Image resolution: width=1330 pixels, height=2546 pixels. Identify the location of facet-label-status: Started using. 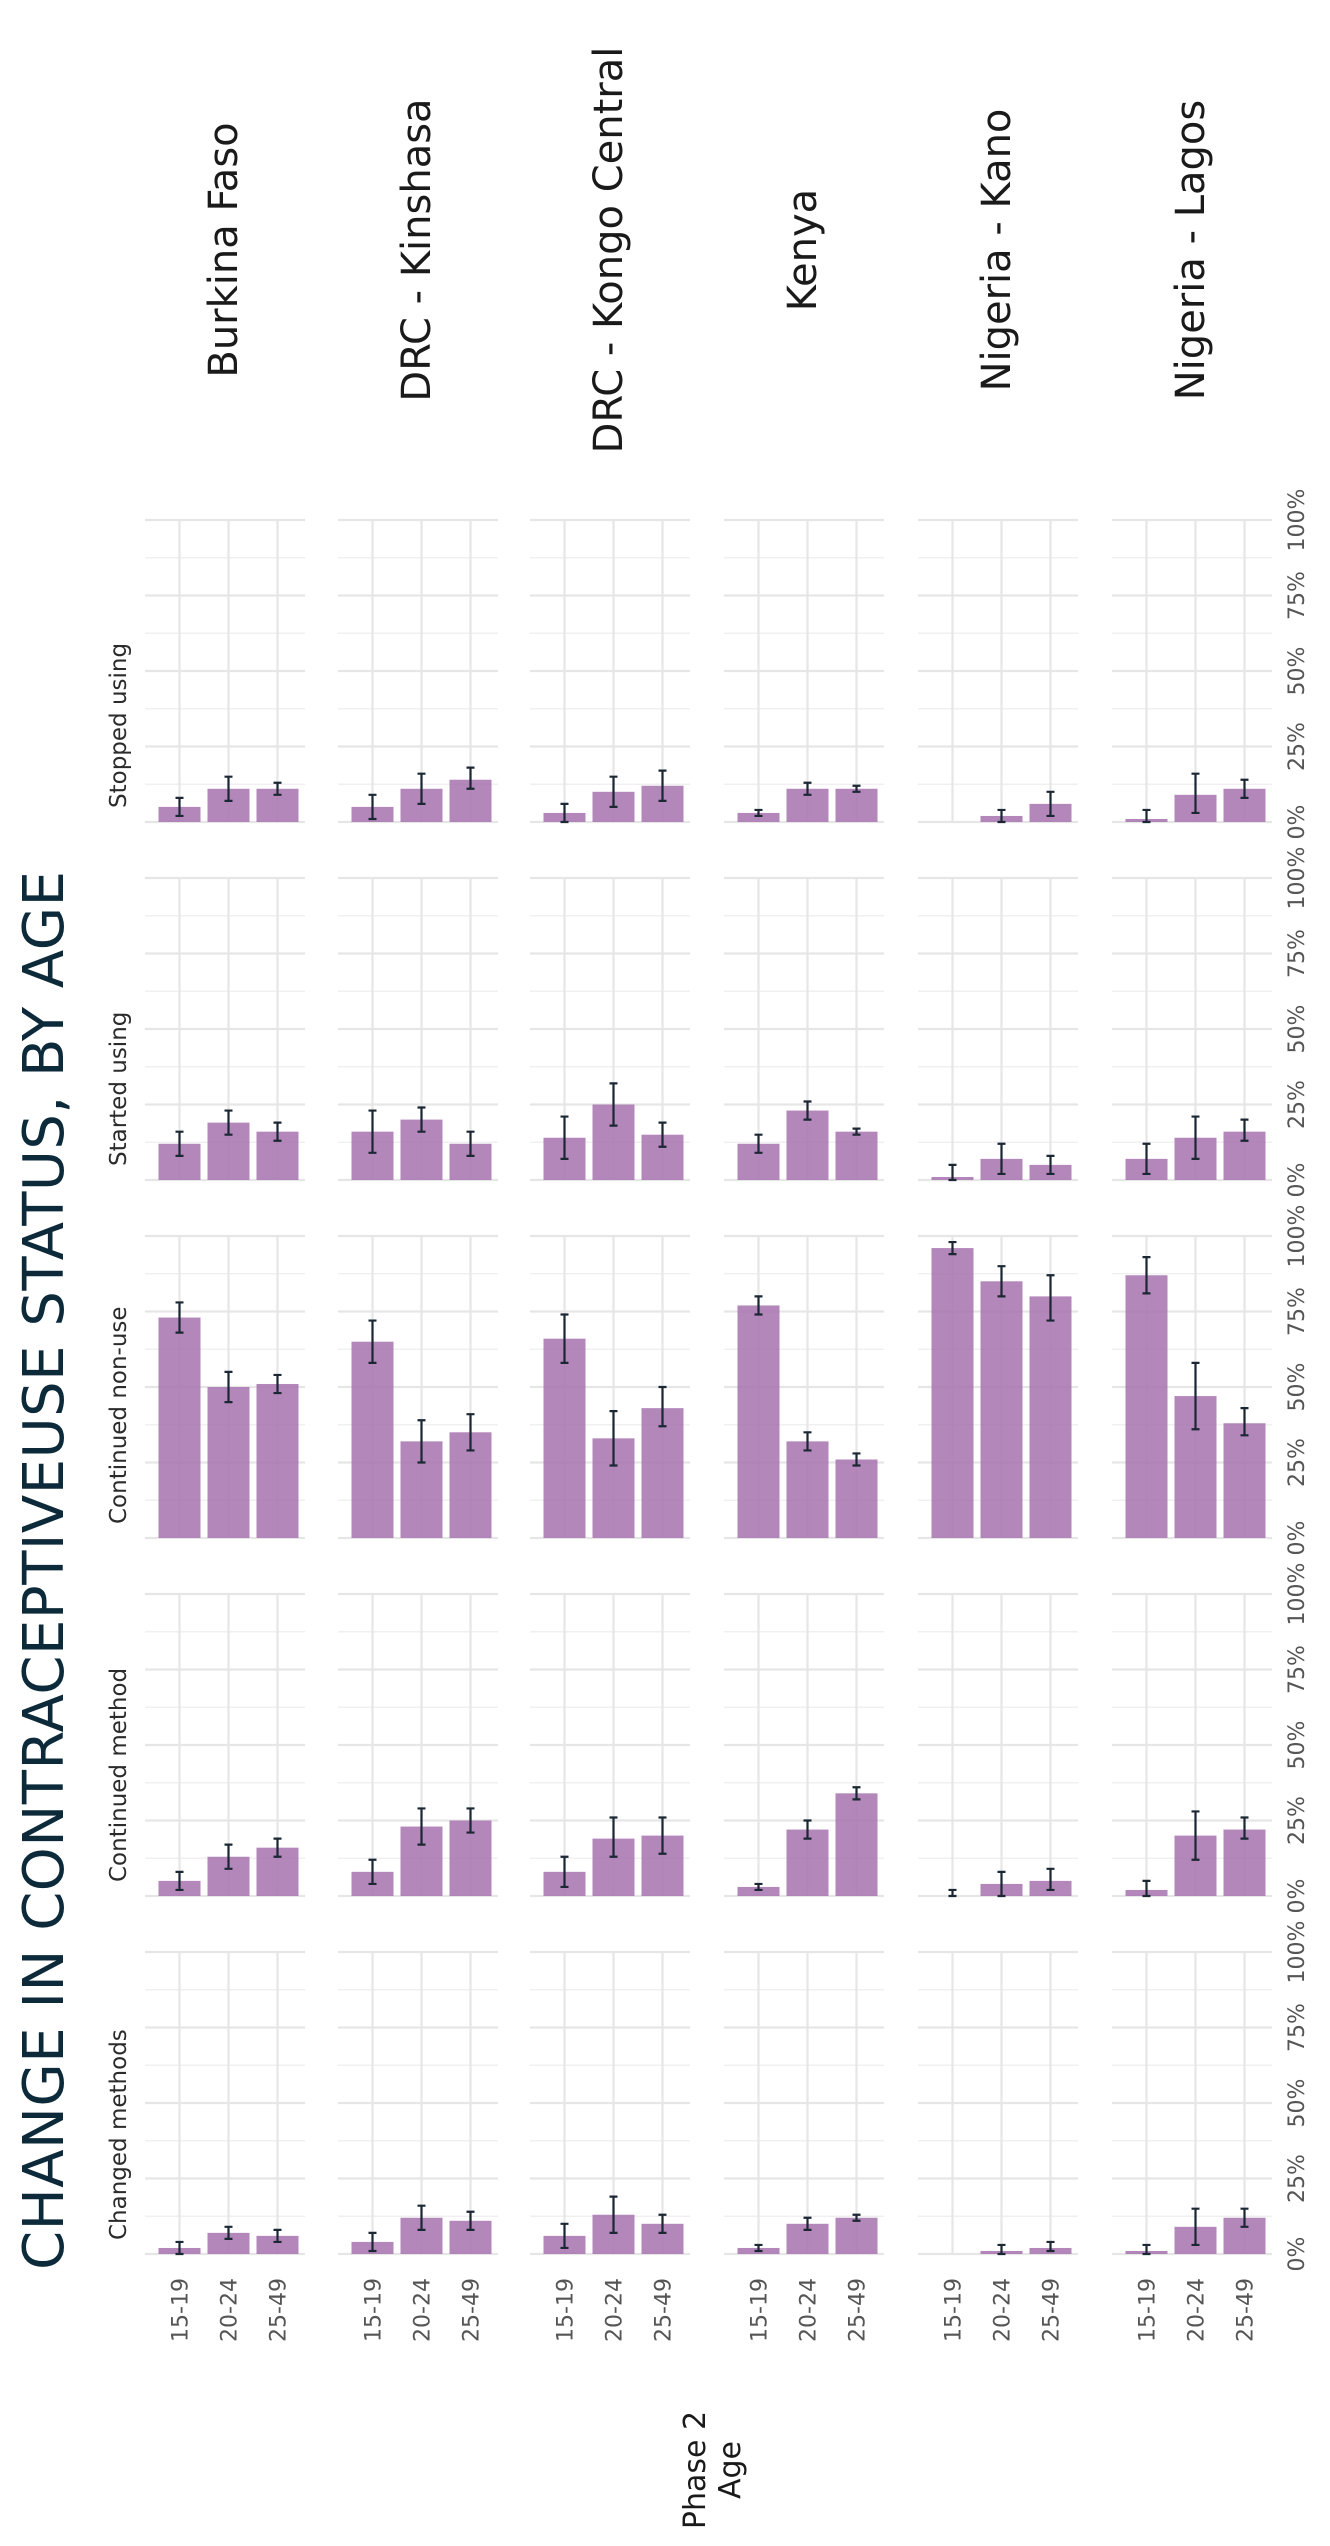
(119, 1089).